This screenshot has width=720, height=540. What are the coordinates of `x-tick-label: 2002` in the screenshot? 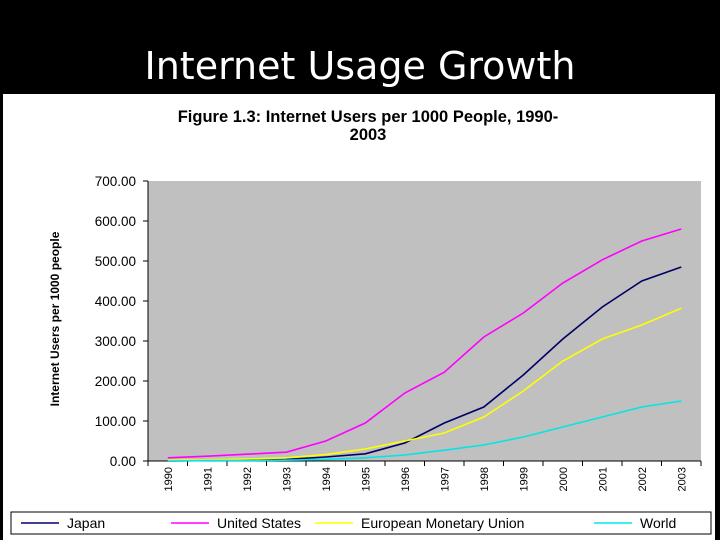 It's located at (643, 479).